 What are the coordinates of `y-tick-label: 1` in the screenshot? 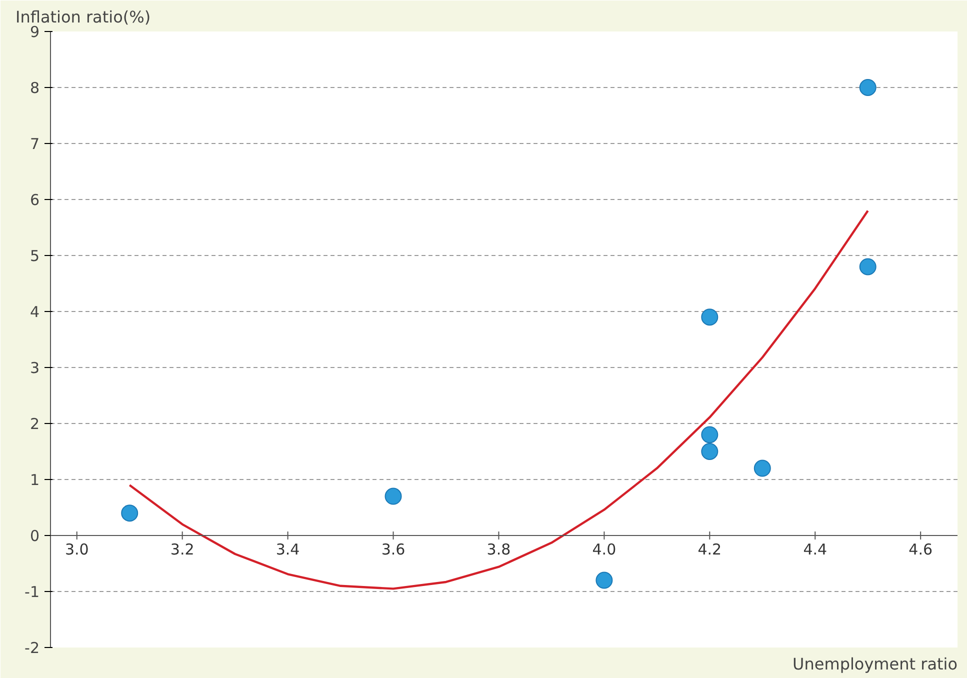 It's located at (35, 480).